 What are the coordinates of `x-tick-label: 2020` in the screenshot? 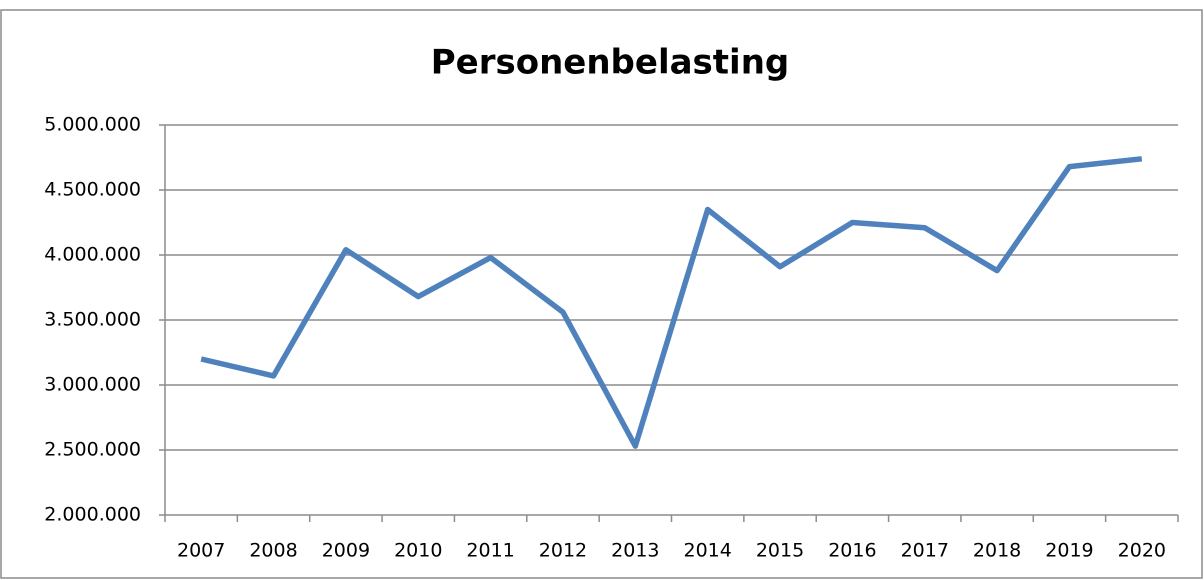 It's located at (1142, 551).